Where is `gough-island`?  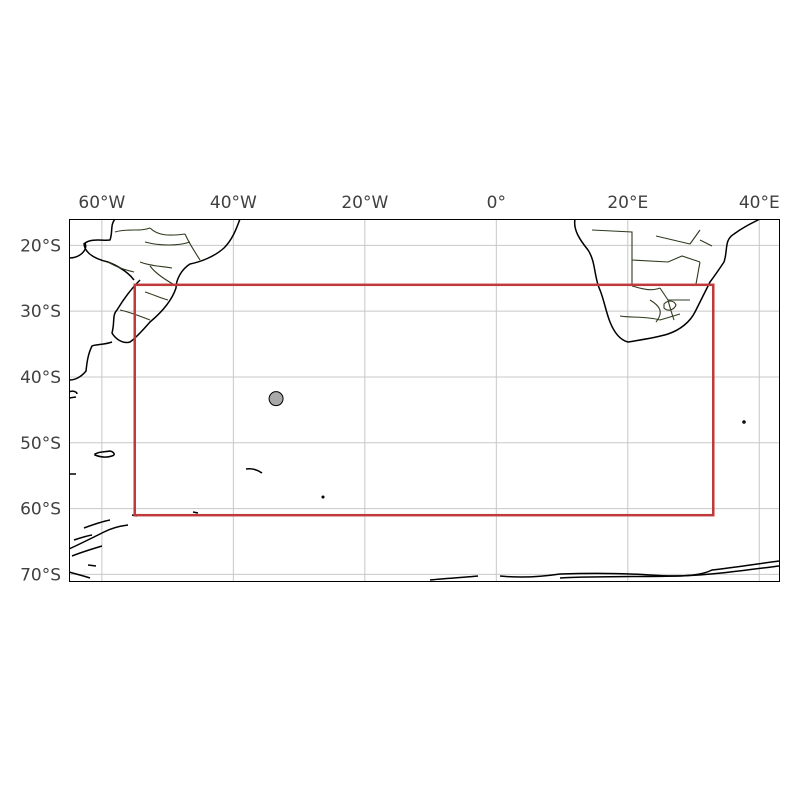 gough-island is located at coordinates (323, 497).